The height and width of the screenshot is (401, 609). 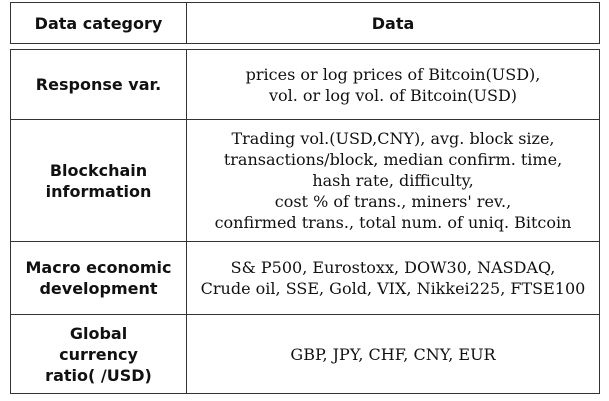 What do you see at coordinates (98, 288) in the screenshot?
I see `category-line: development` at bounding box center [98, 288].